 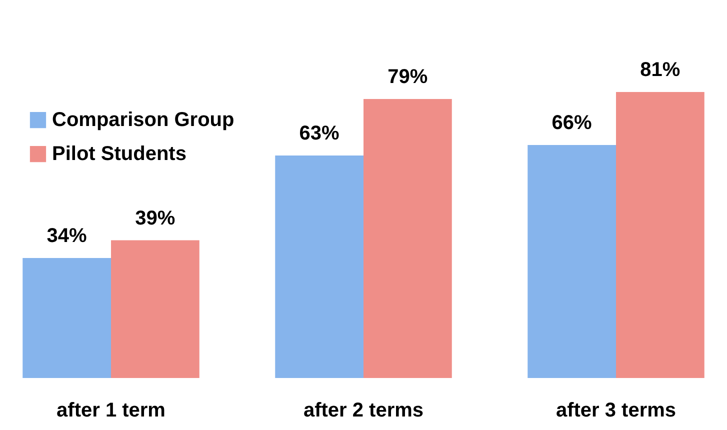 I want to click on data-label: 79%, so click(x=408, y=77).